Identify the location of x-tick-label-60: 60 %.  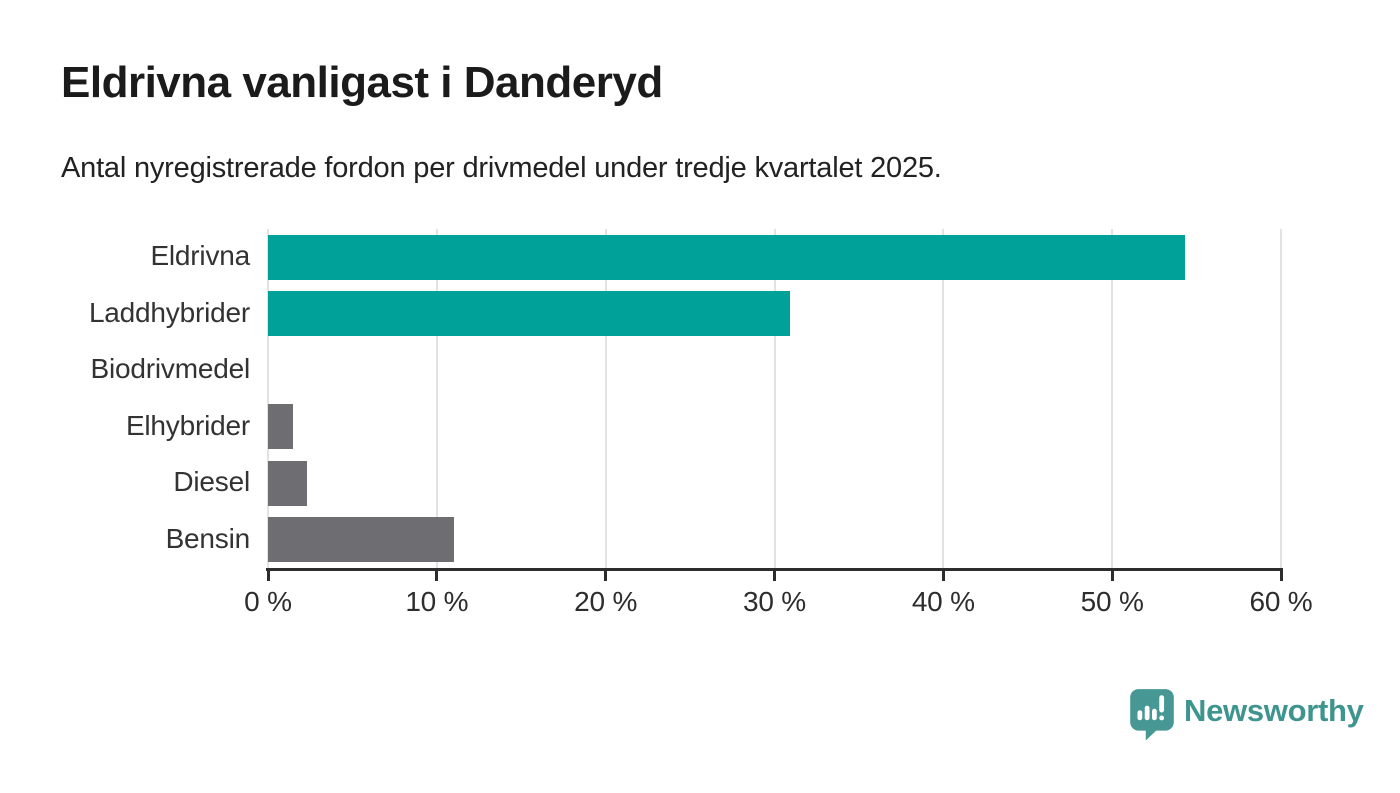
(1281, 601).